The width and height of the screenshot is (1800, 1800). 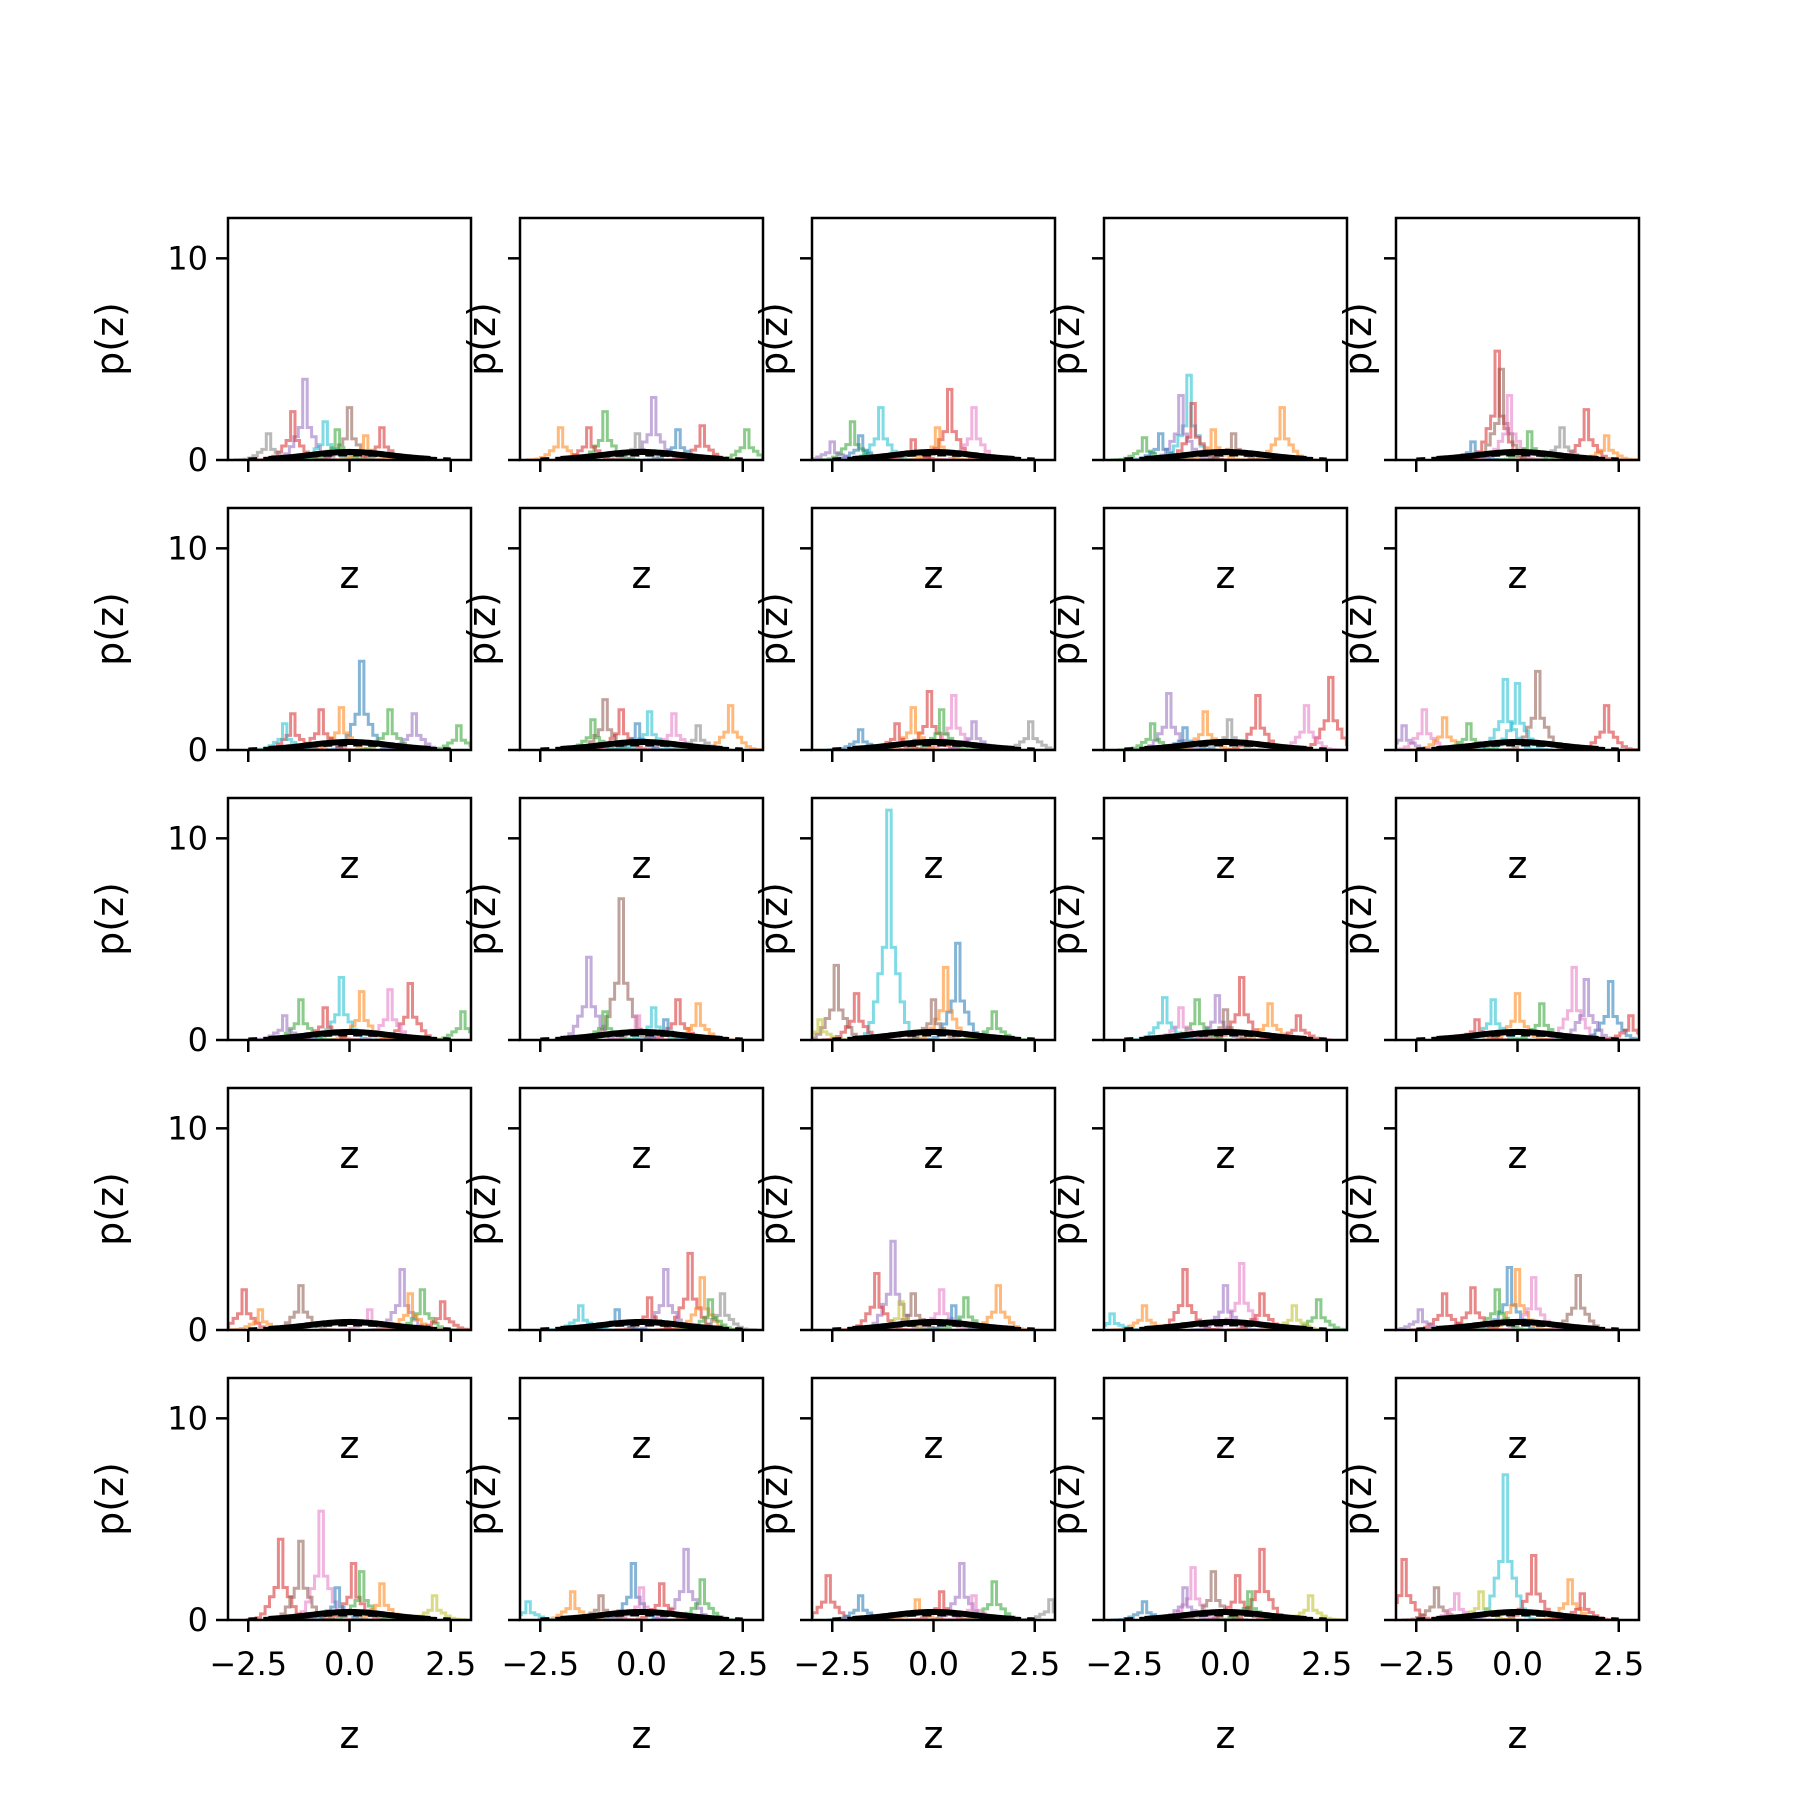 What do you see at coordinates (904, 696) in the screenshot?
I see `subplot-r1-c2: p(z) z` at bounding box center [904, 696].